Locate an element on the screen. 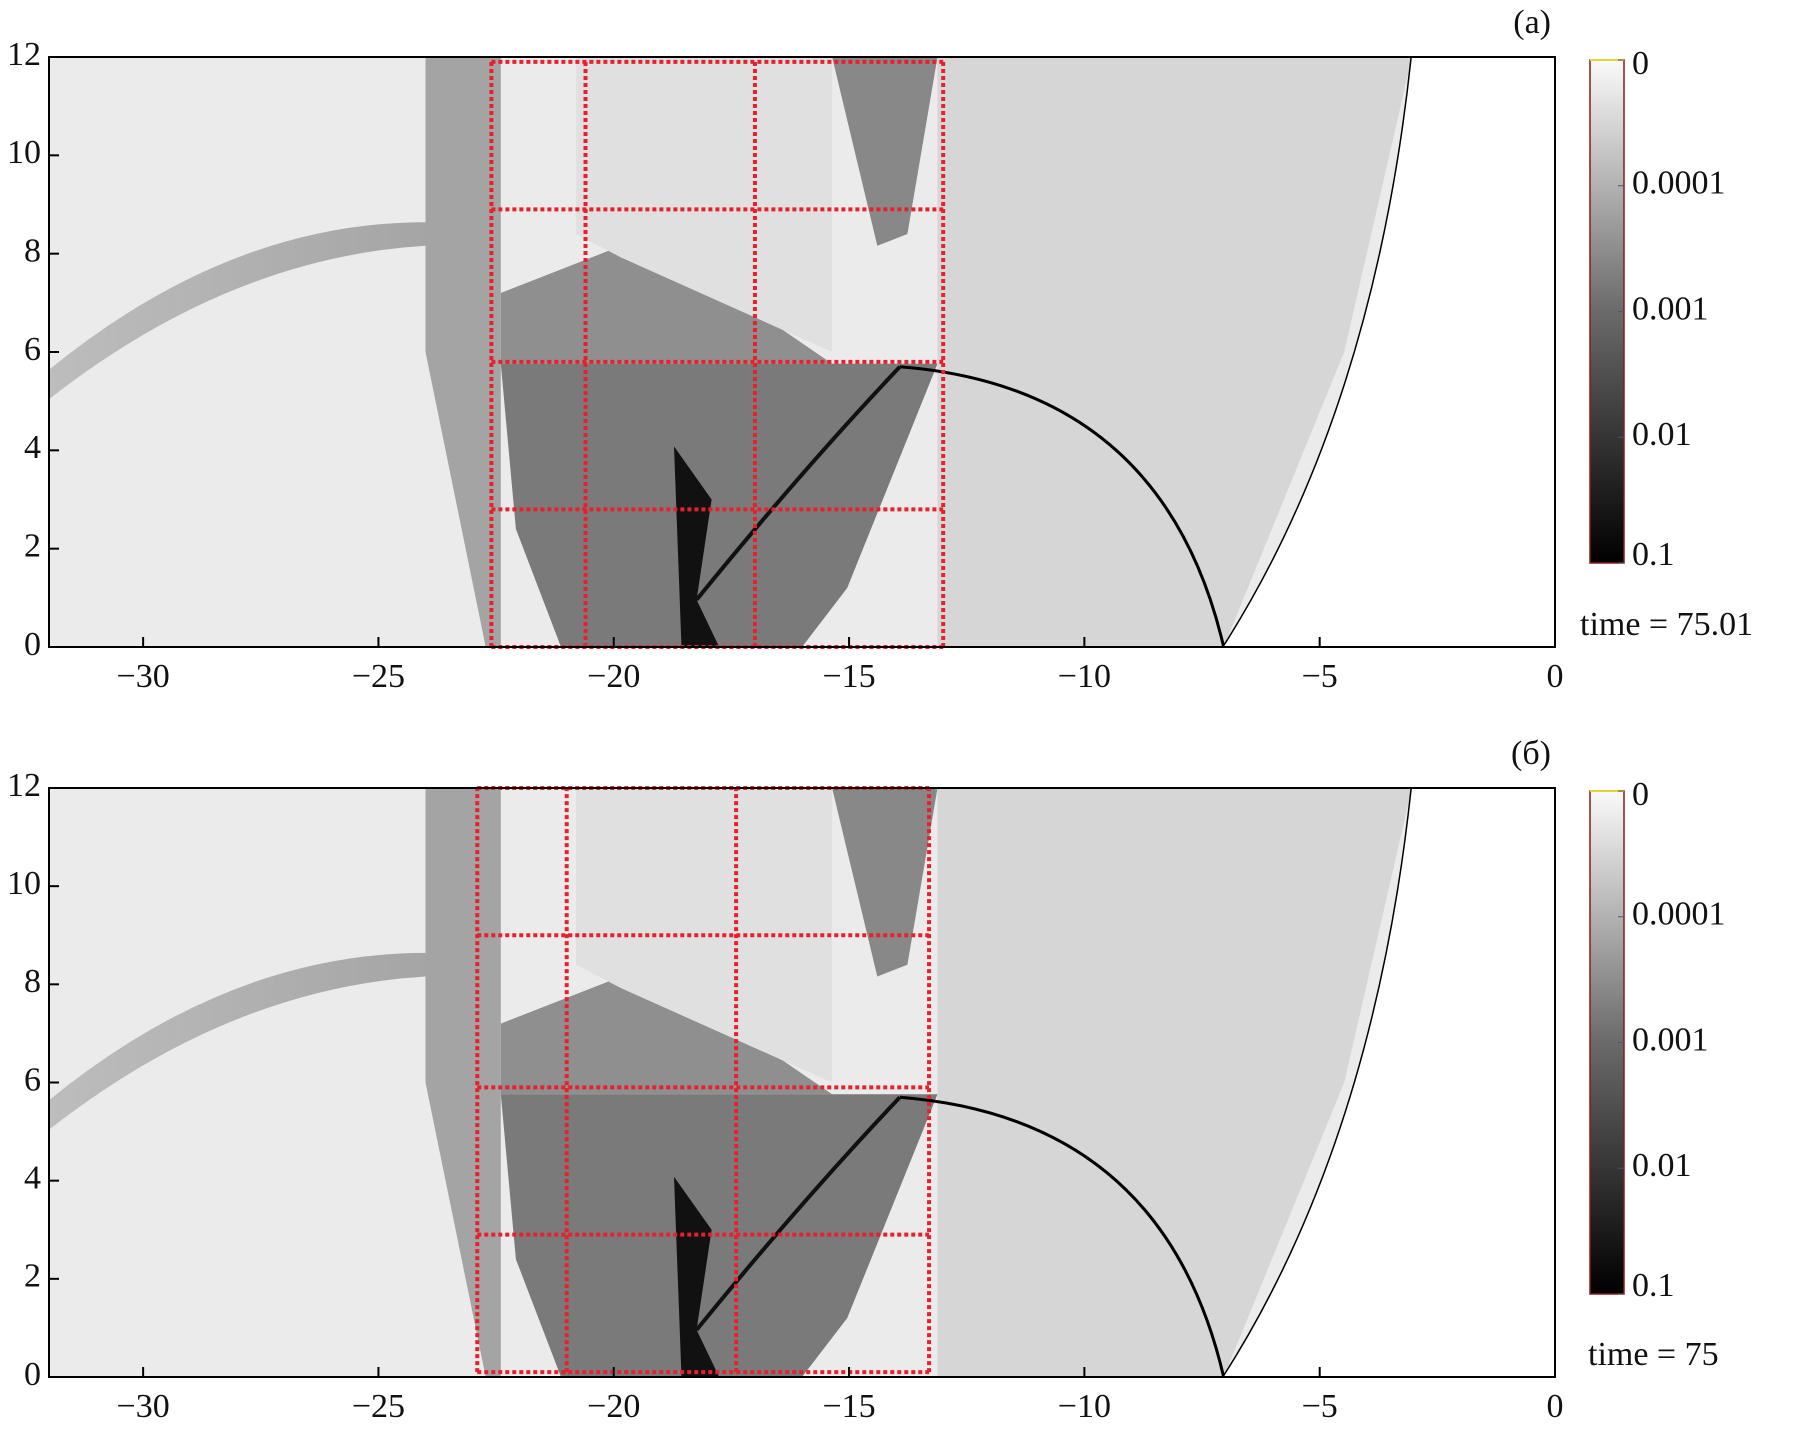  upper-mix is located at coordinates (666, 1035).